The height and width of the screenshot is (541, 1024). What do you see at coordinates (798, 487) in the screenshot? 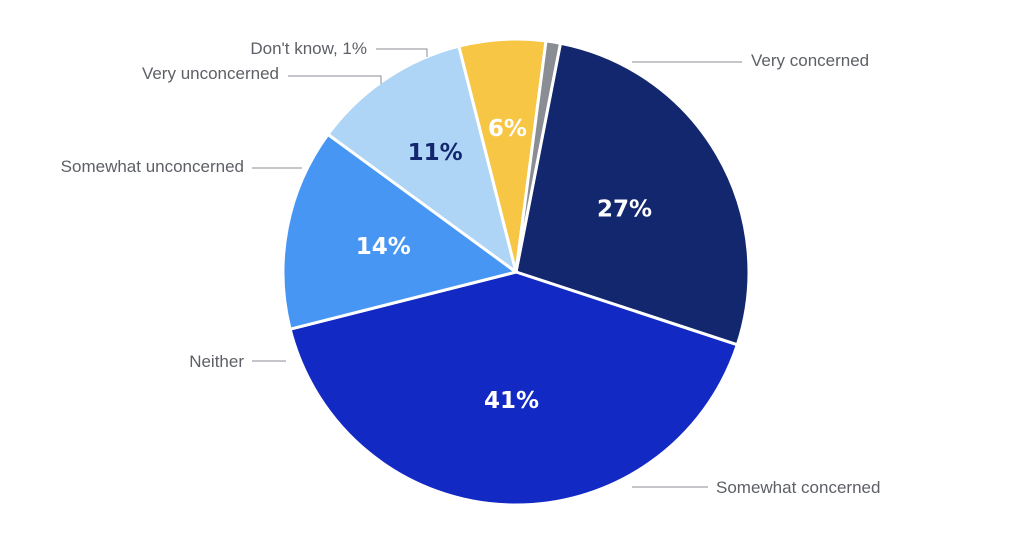
I see `category-label-somewhat-concerned: Somewhat concerned` at bounding box center [798, 487].